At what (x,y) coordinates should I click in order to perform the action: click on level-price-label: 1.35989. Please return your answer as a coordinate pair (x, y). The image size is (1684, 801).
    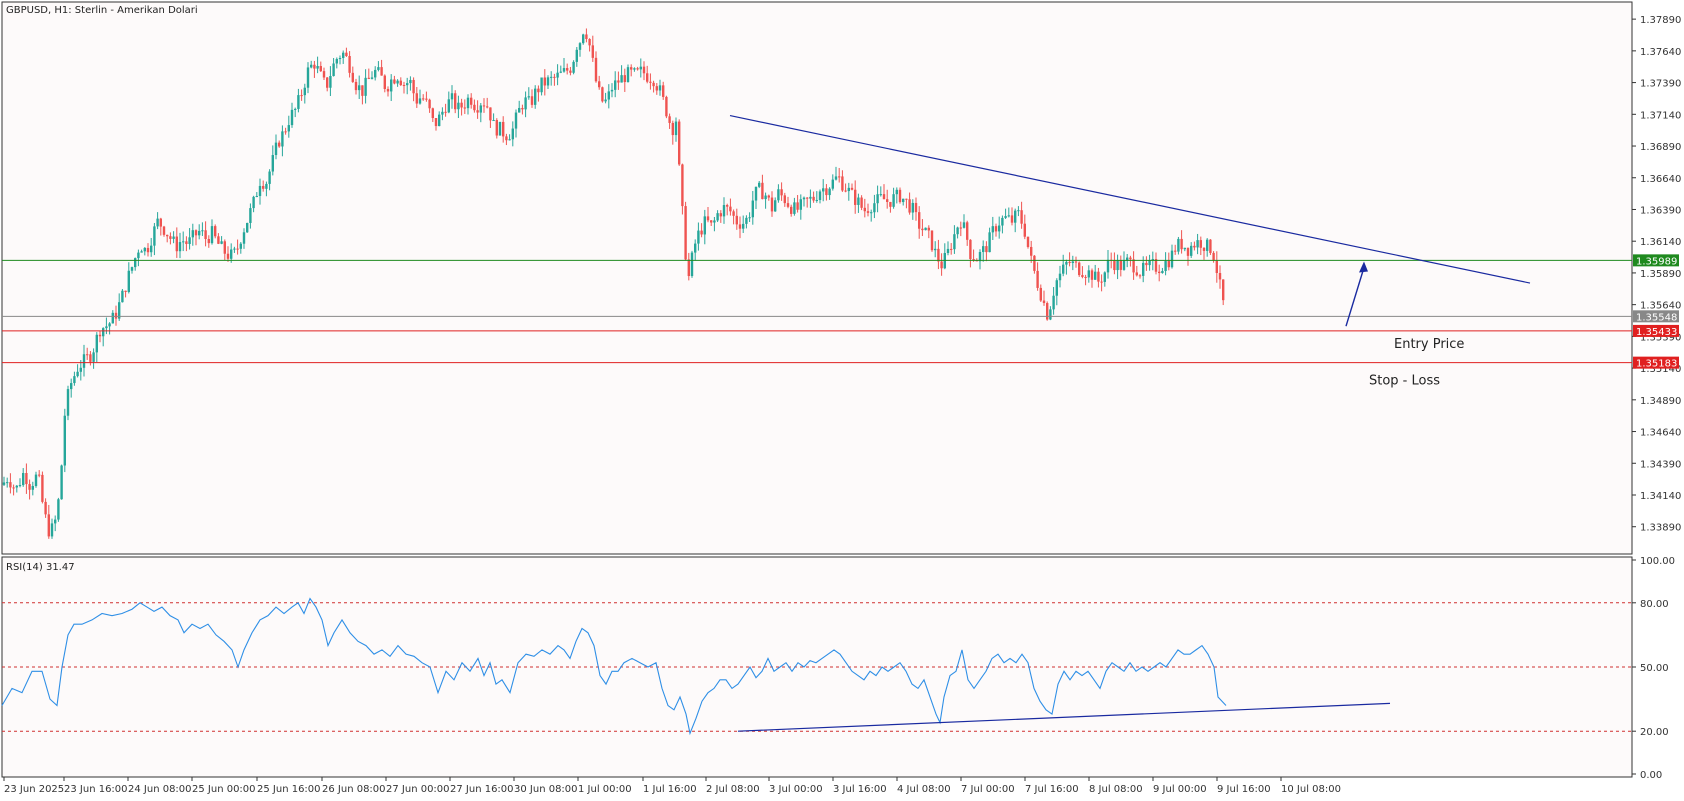
    Looking at the image, I should click on (1656, 261).